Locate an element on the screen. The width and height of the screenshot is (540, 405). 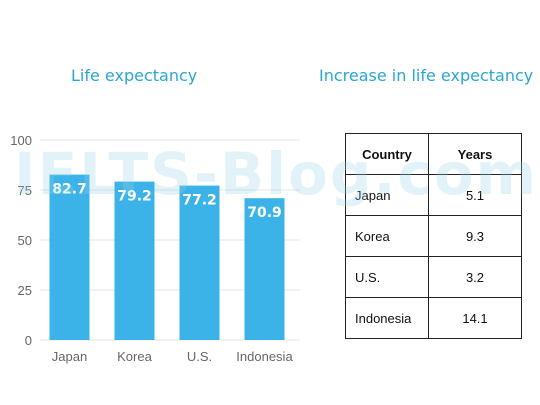
years-cell: 5.1 is located at coordinates (475, 195).